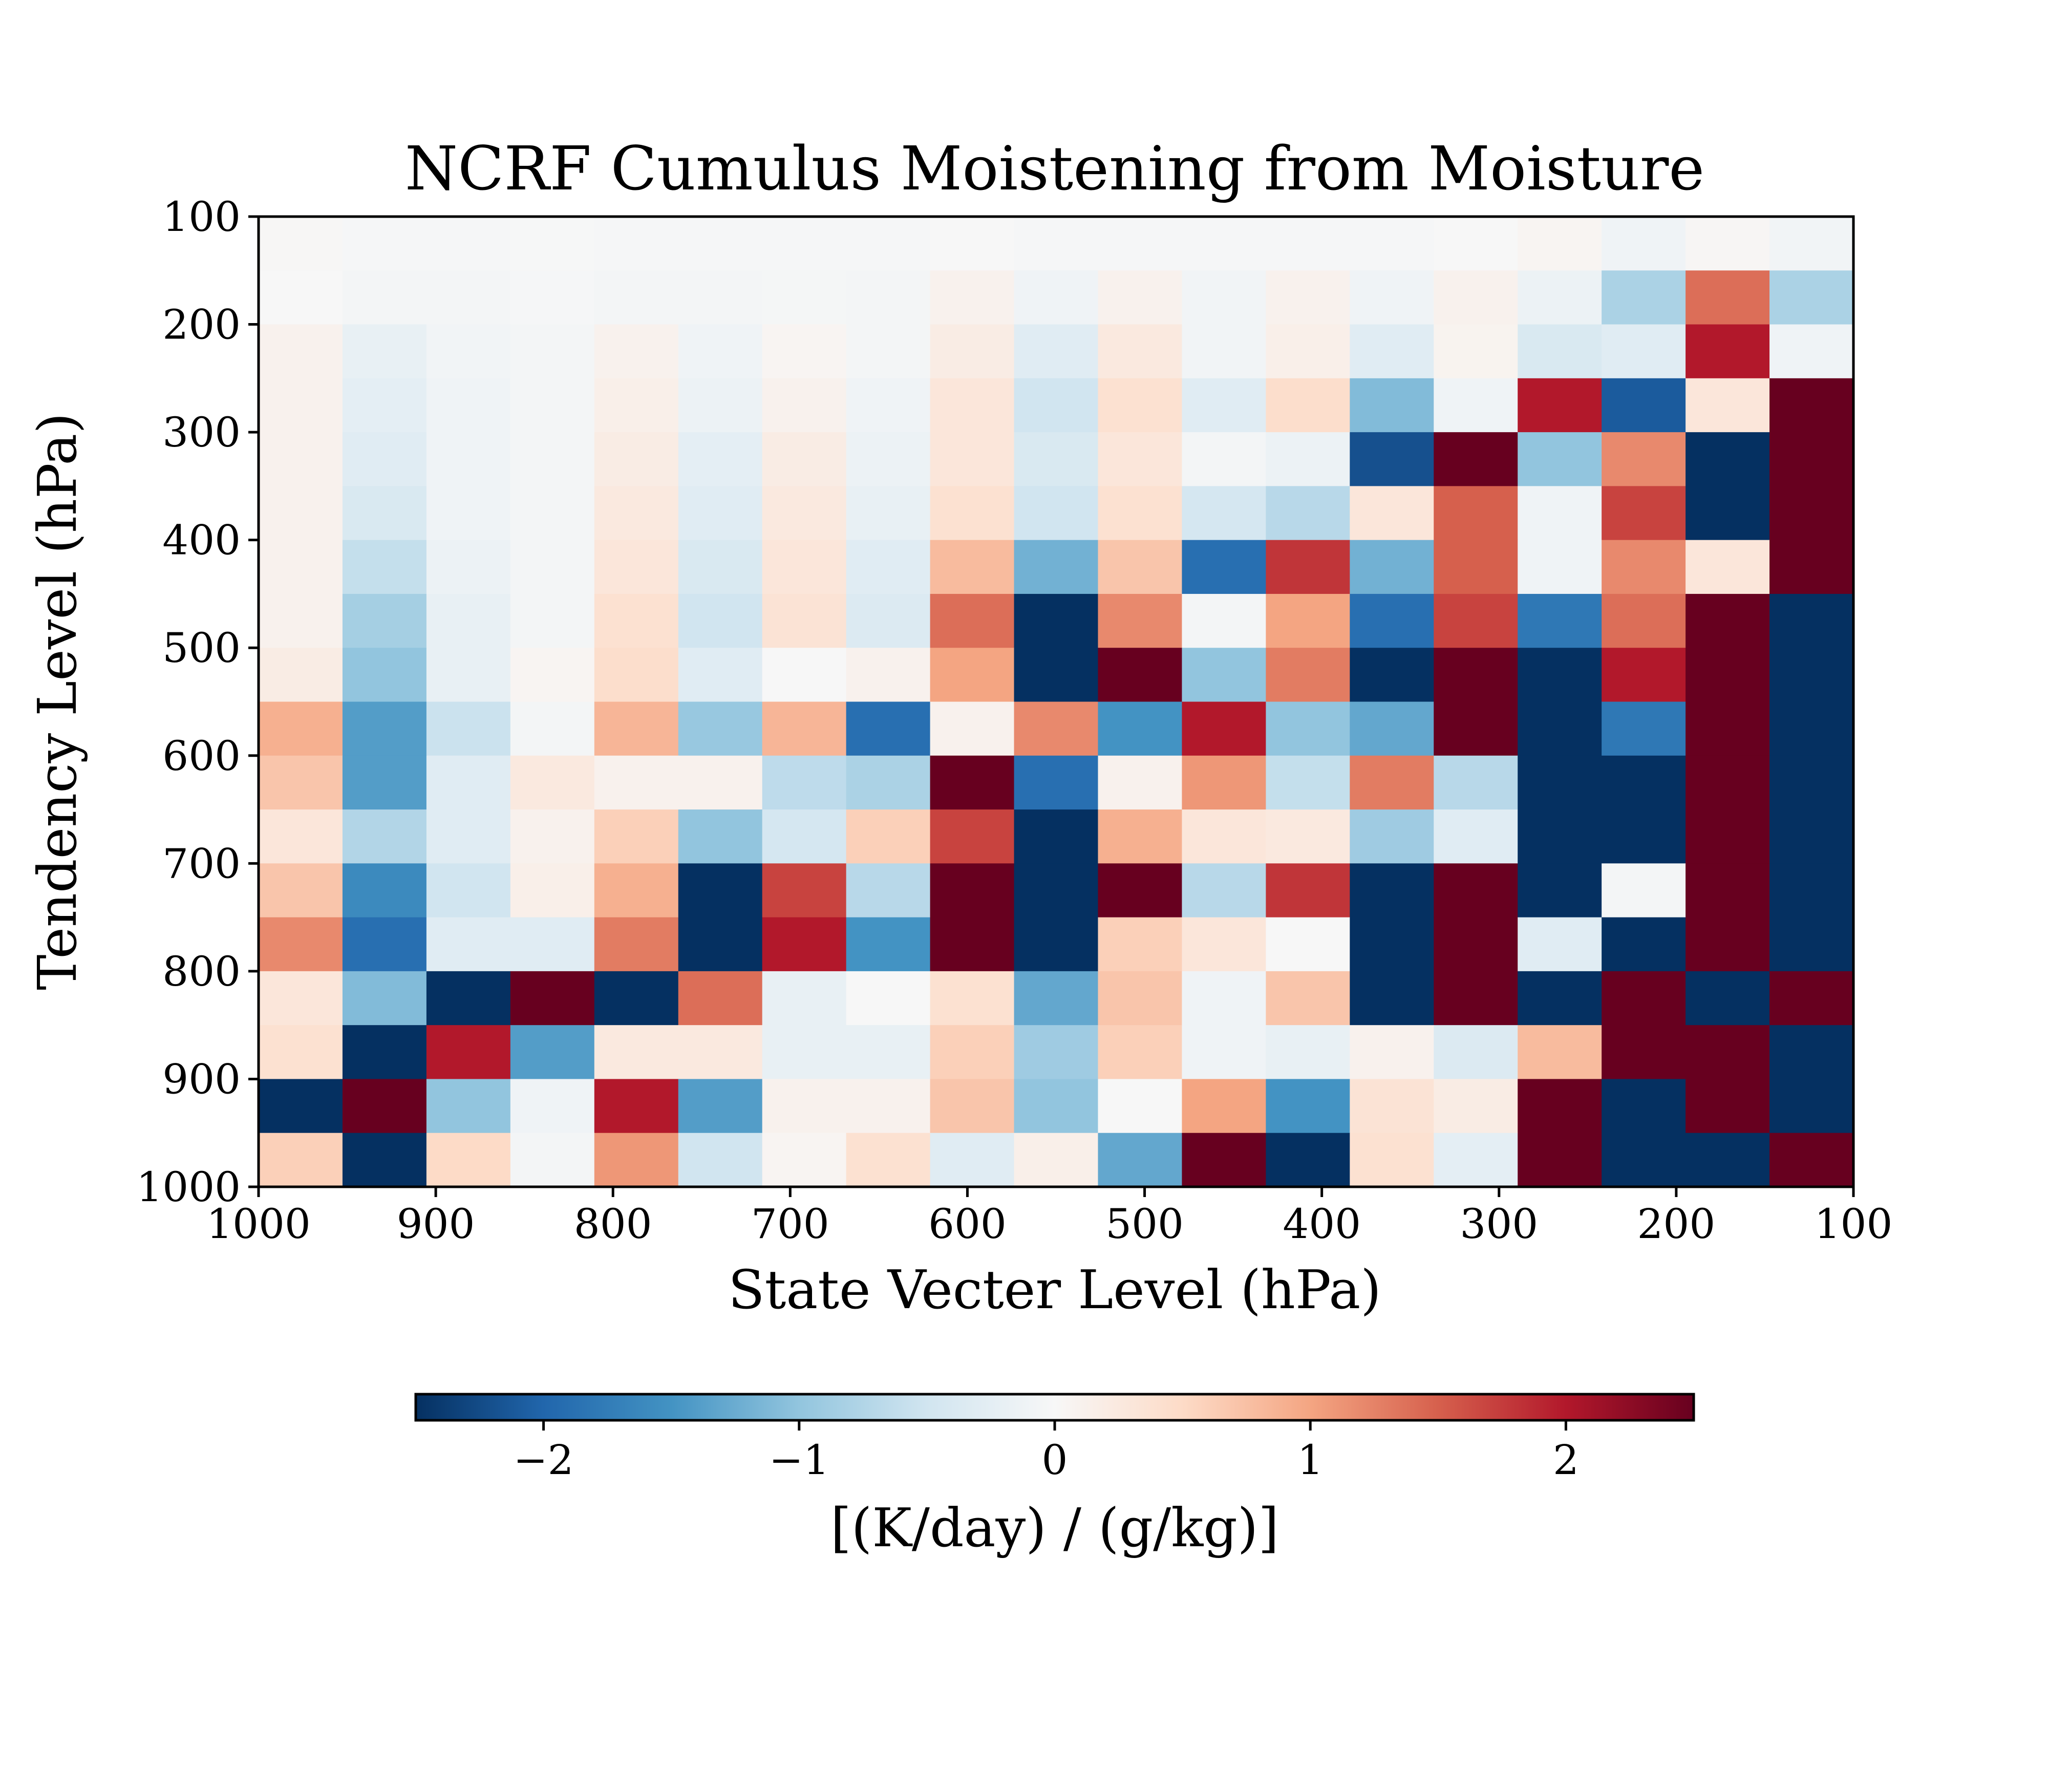 This screenshot has height=1792, width=2048. Describe the element at coordinates (201, 325) in the screenshot. I see `y-tick-label: 200` at that location.